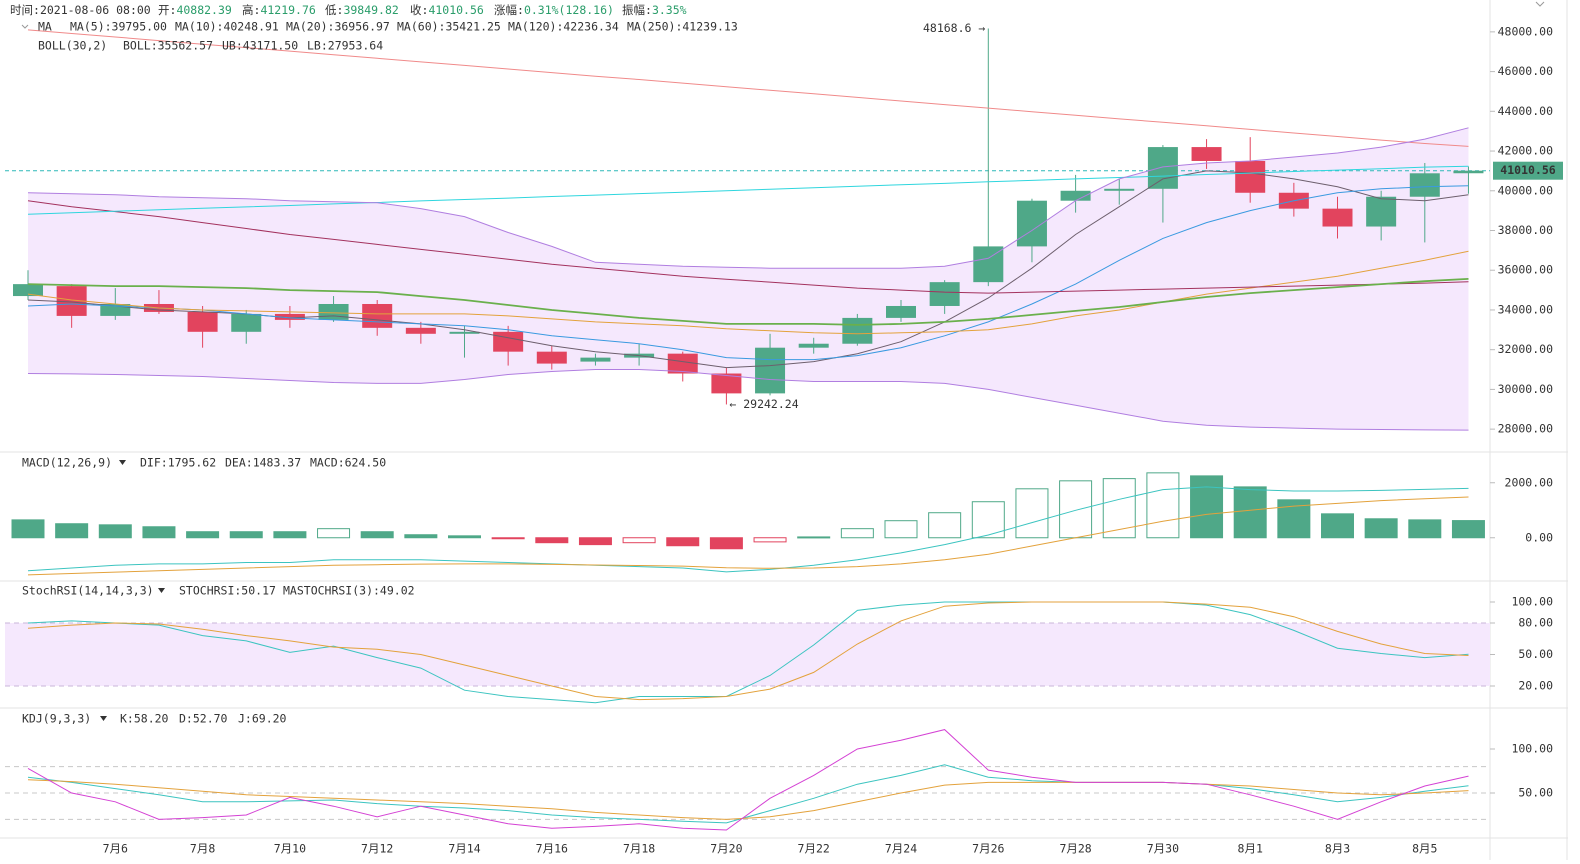  What do you see at coordinates (1525, 230) in the screenshot?
I see `y-tick-label: 38000.00` at bounding box center [1525, 230].